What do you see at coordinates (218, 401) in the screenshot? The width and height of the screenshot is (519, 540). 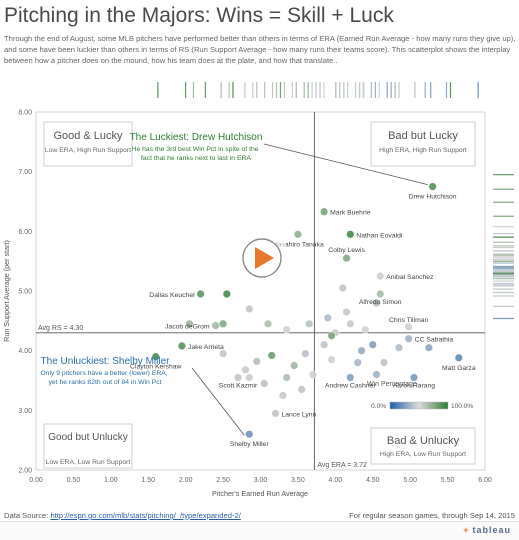 I see `annotation-arrow-unluckiest` at bounding box center [218, 401].